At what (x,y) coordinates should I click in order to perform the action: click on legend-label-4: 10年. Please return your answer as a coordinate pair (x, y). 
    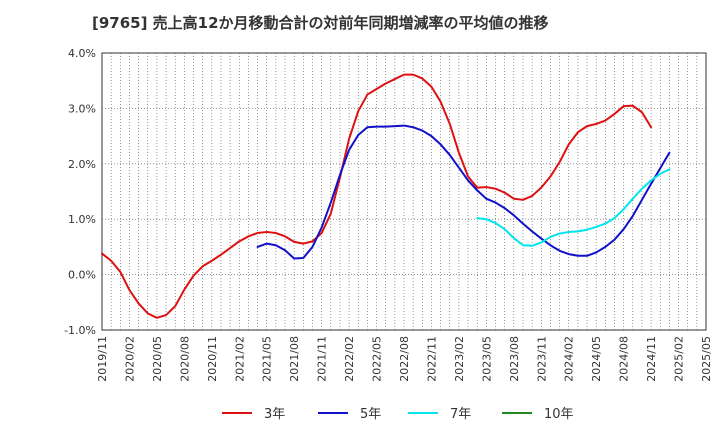
    Looking at the image, I should click on (559, 414).